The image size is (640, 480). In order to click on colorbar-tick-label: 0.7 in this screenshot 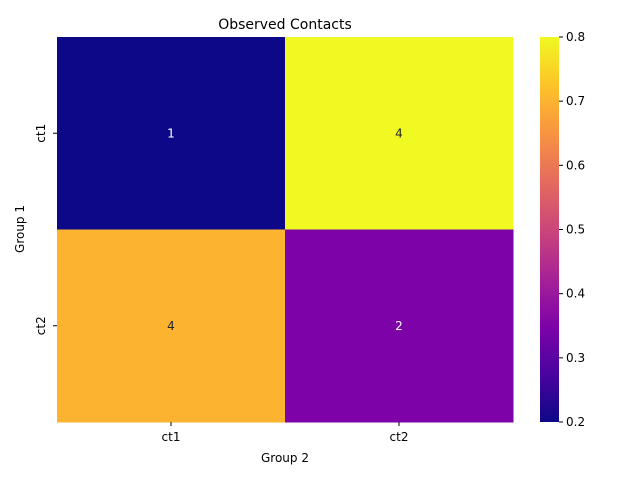, I will do `click(575, 101)`.